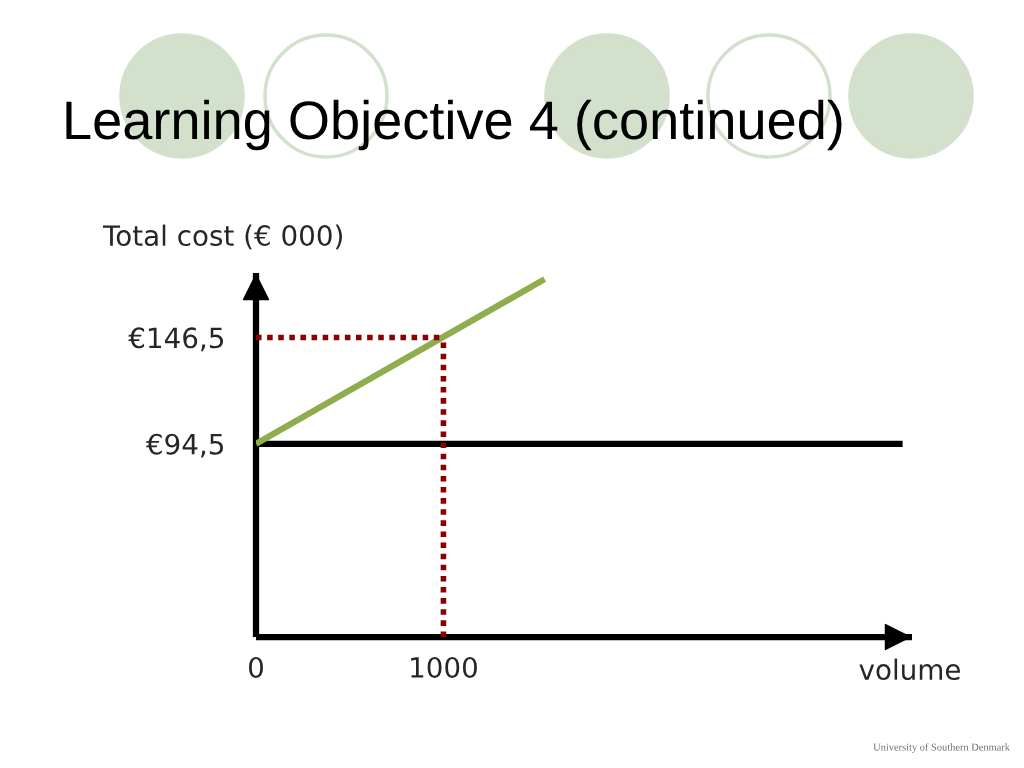 This screenshot has width=1024, height=768. Describe the element at coordinates (176, 339) in the screenshot. I see `y-tick-label: €146,5` at that location.